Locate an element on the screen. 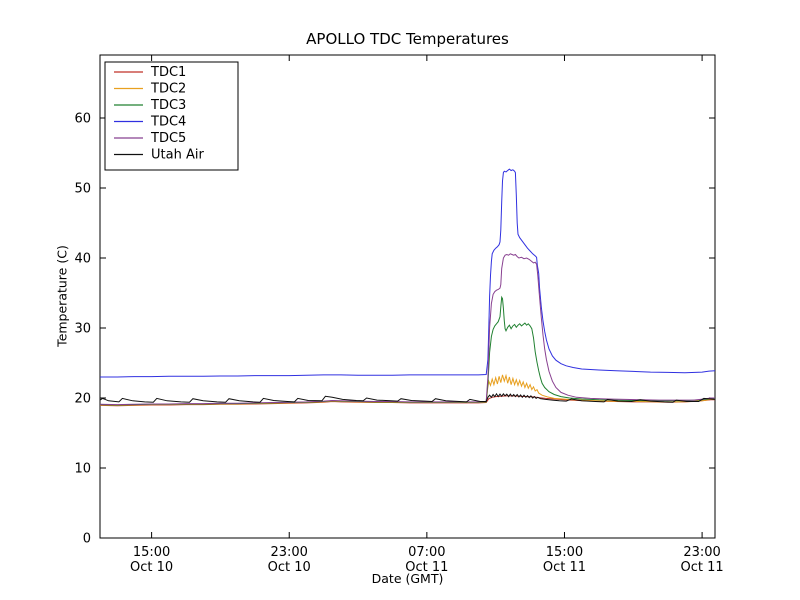 The height and width of the screenshot is (600, 800). legend-label: TDC2 is located at coordinates (168, 89).